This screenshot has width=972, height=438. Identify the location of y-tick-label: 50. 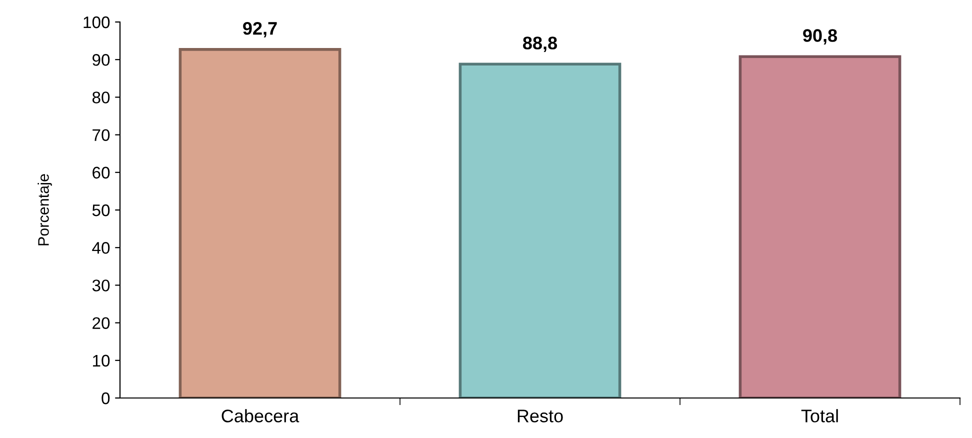
(101, 210).